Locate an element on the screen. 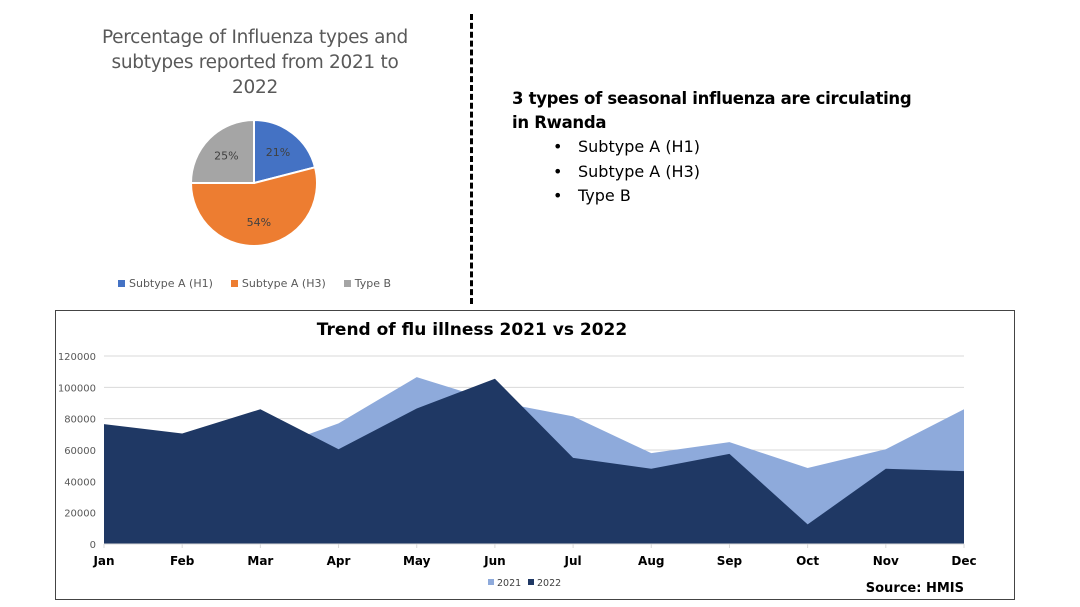  y-tick-label: 100000 is located at coordinates (77, 388).